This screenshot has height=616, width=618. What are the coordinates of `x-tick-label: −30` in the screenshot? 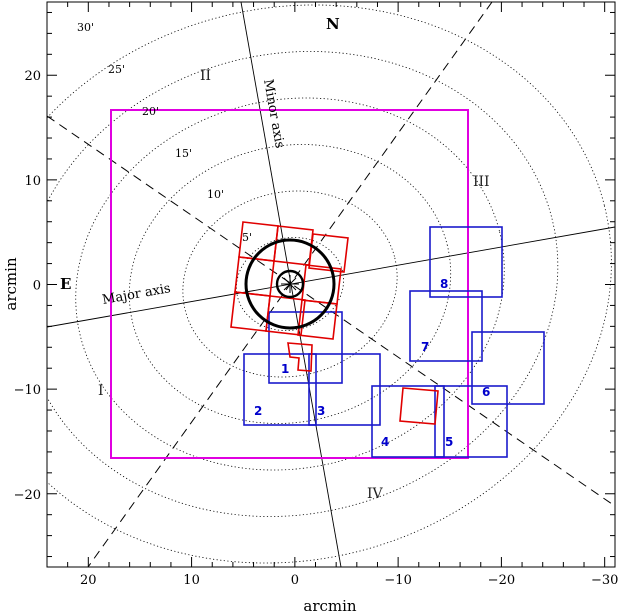 It's located at (604, 580).